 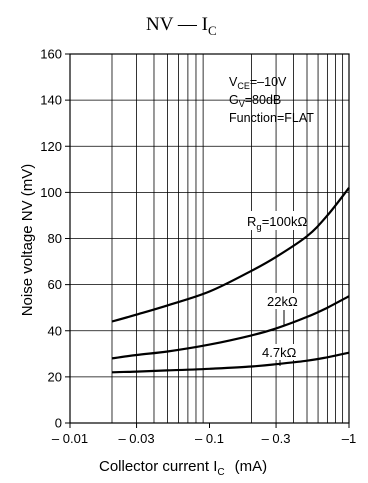 I want to click on condition-vce-main: V, so click(x=233, y=82).